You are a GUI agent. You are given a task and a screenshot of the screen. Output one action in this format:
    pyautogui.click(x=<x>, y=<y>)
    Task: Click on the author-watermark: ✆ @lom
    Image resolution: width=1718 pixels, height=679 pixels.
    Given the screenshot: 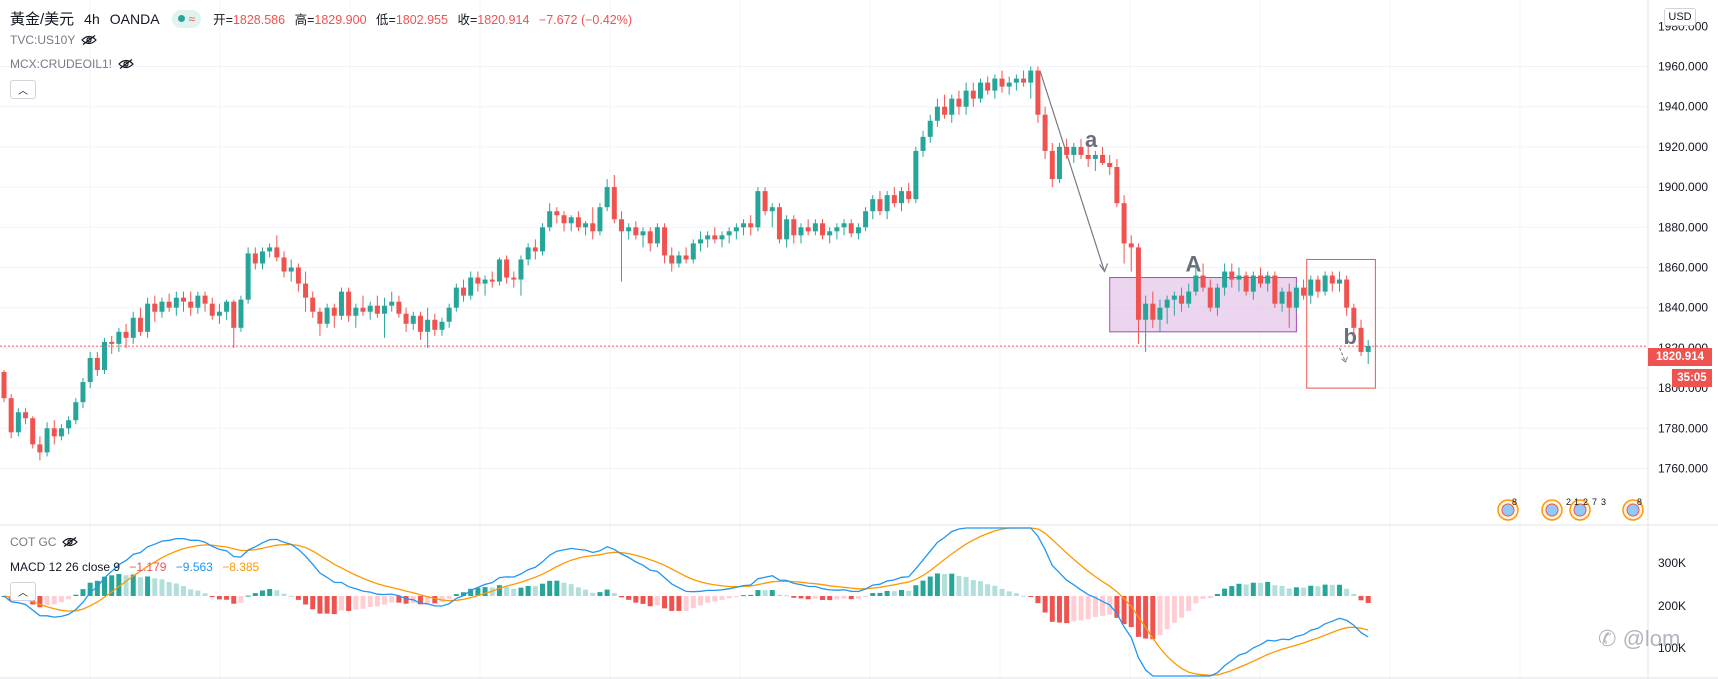 What is the action you would take?
    pyautogui.click(x=1639, y=639)
    